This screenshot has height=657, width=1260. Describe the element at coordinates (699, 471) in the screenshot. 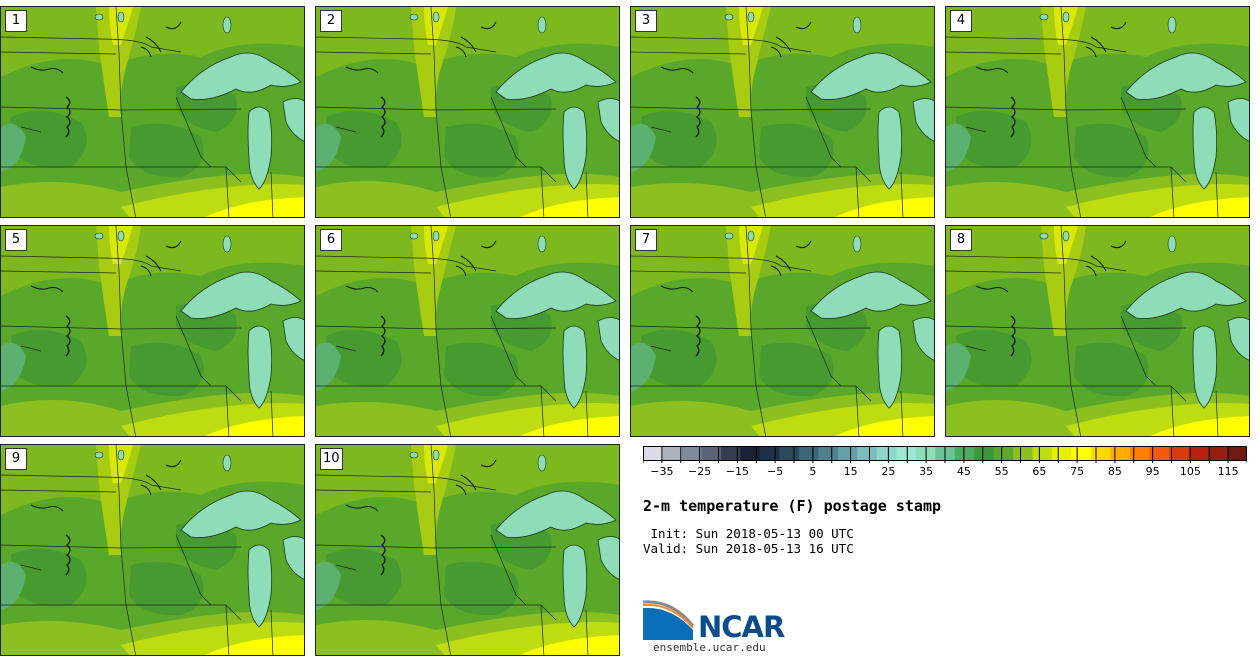

I see `colorbar-tick-label: −25` at that location.